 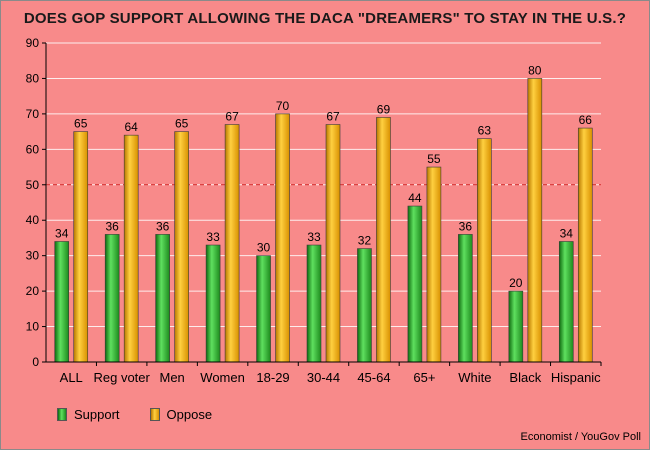 I want to click on data-label-oppose: 66, so click(x=586, y=120).